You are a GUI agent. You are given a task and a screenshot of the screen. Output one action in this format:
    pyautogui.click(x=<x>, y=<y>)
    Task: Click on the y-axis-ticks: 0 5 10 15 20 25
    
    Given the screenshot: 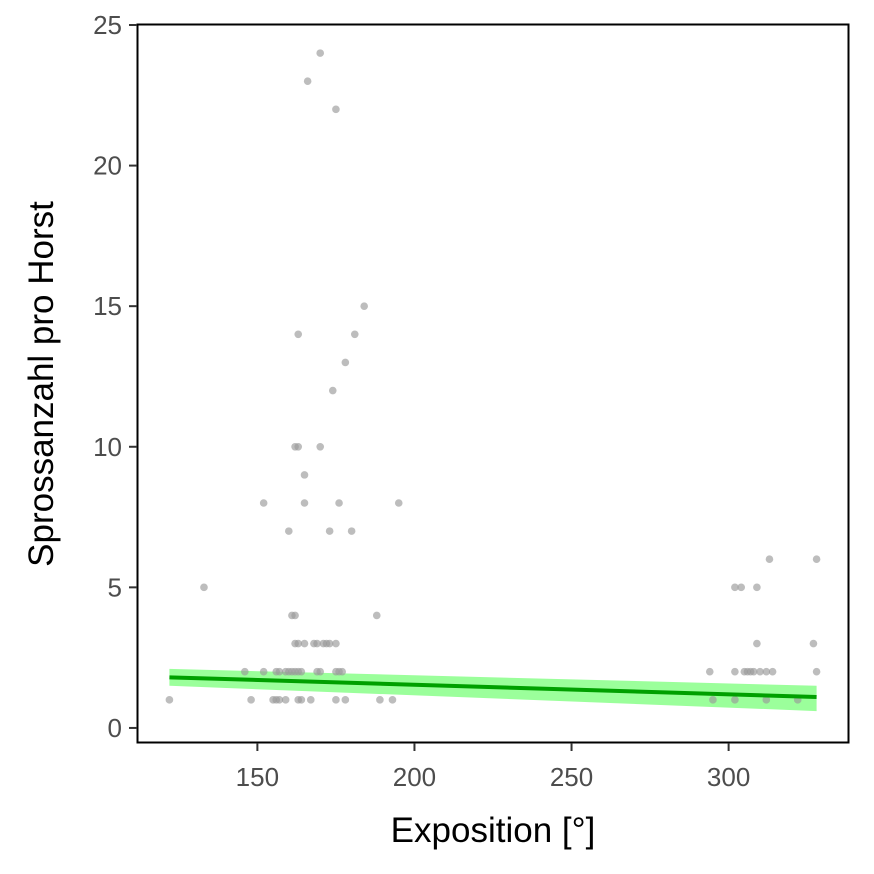 What is the action you would take?
    pyautogui.click(x=115, y=376)
    